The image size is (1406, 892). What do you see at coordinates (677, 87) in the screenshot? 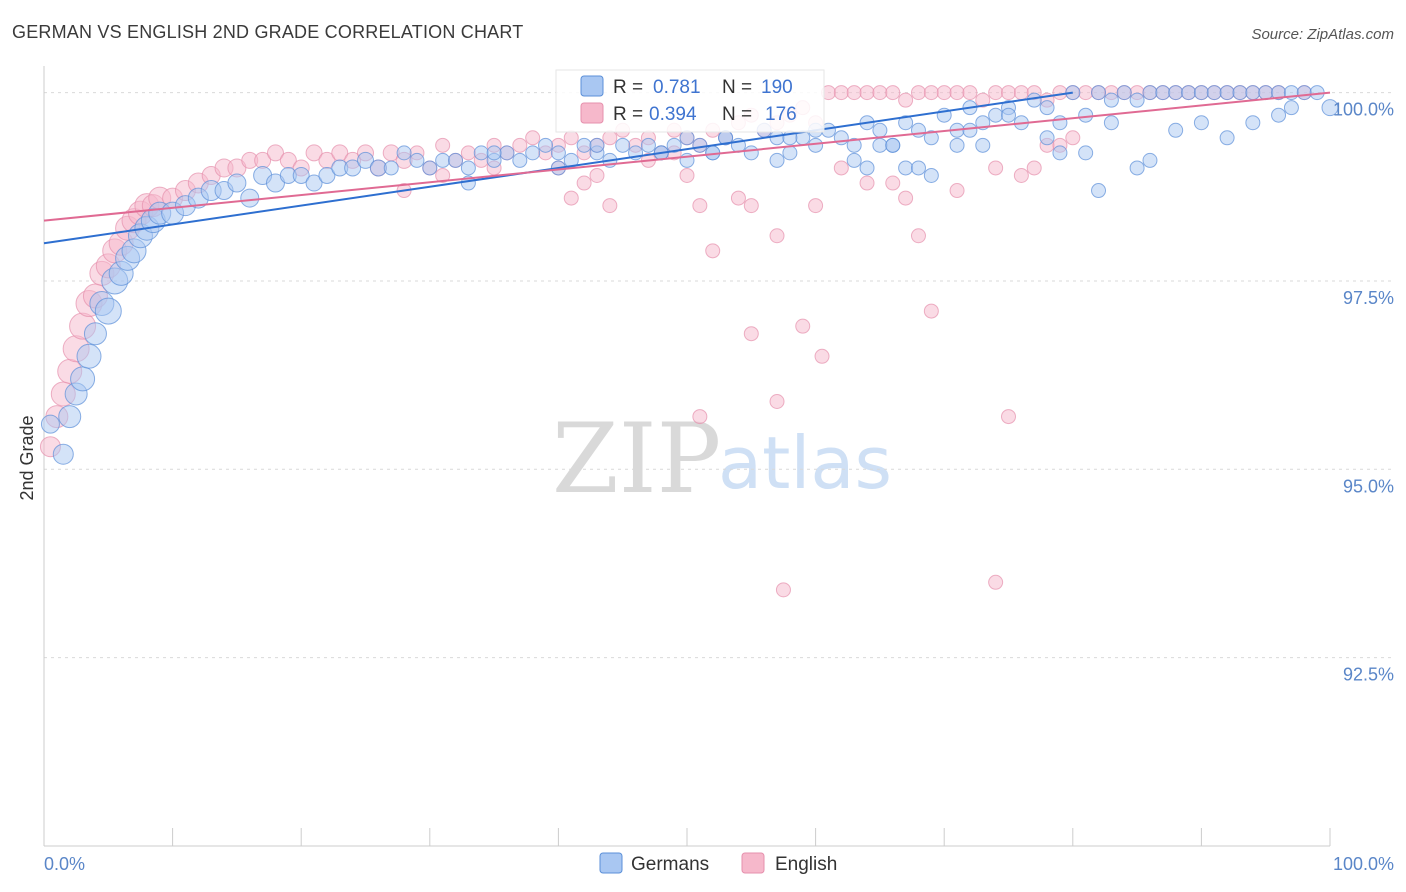
I see `german-r-value: 0.781` at bounding box center [677, 87].